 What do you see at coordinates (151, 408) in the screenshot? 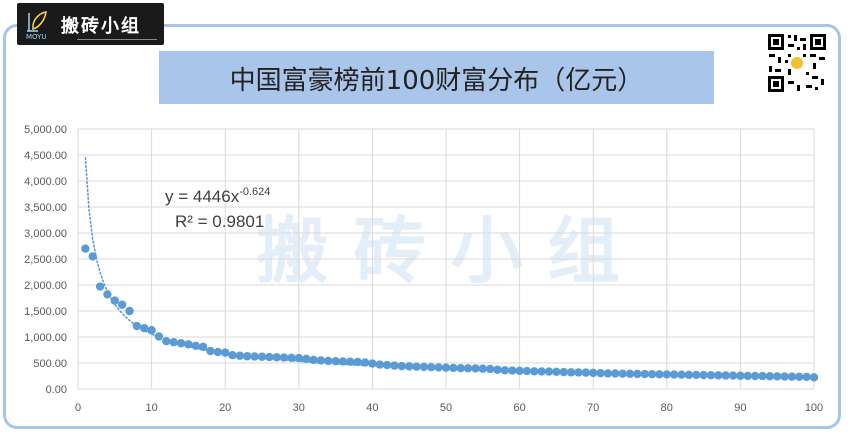
I see `x-tick-label: 10` at bounding box center [151, 408].